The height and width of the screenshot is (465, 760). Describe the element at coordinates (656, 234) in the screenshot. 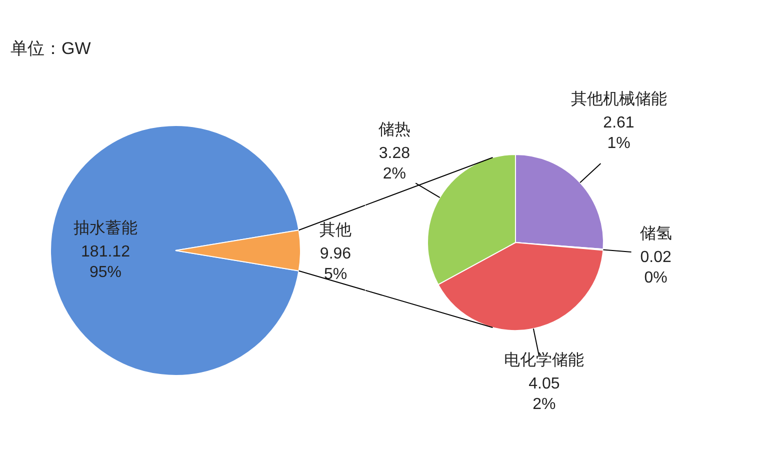

I see `slice-label: 储氢` at that location.